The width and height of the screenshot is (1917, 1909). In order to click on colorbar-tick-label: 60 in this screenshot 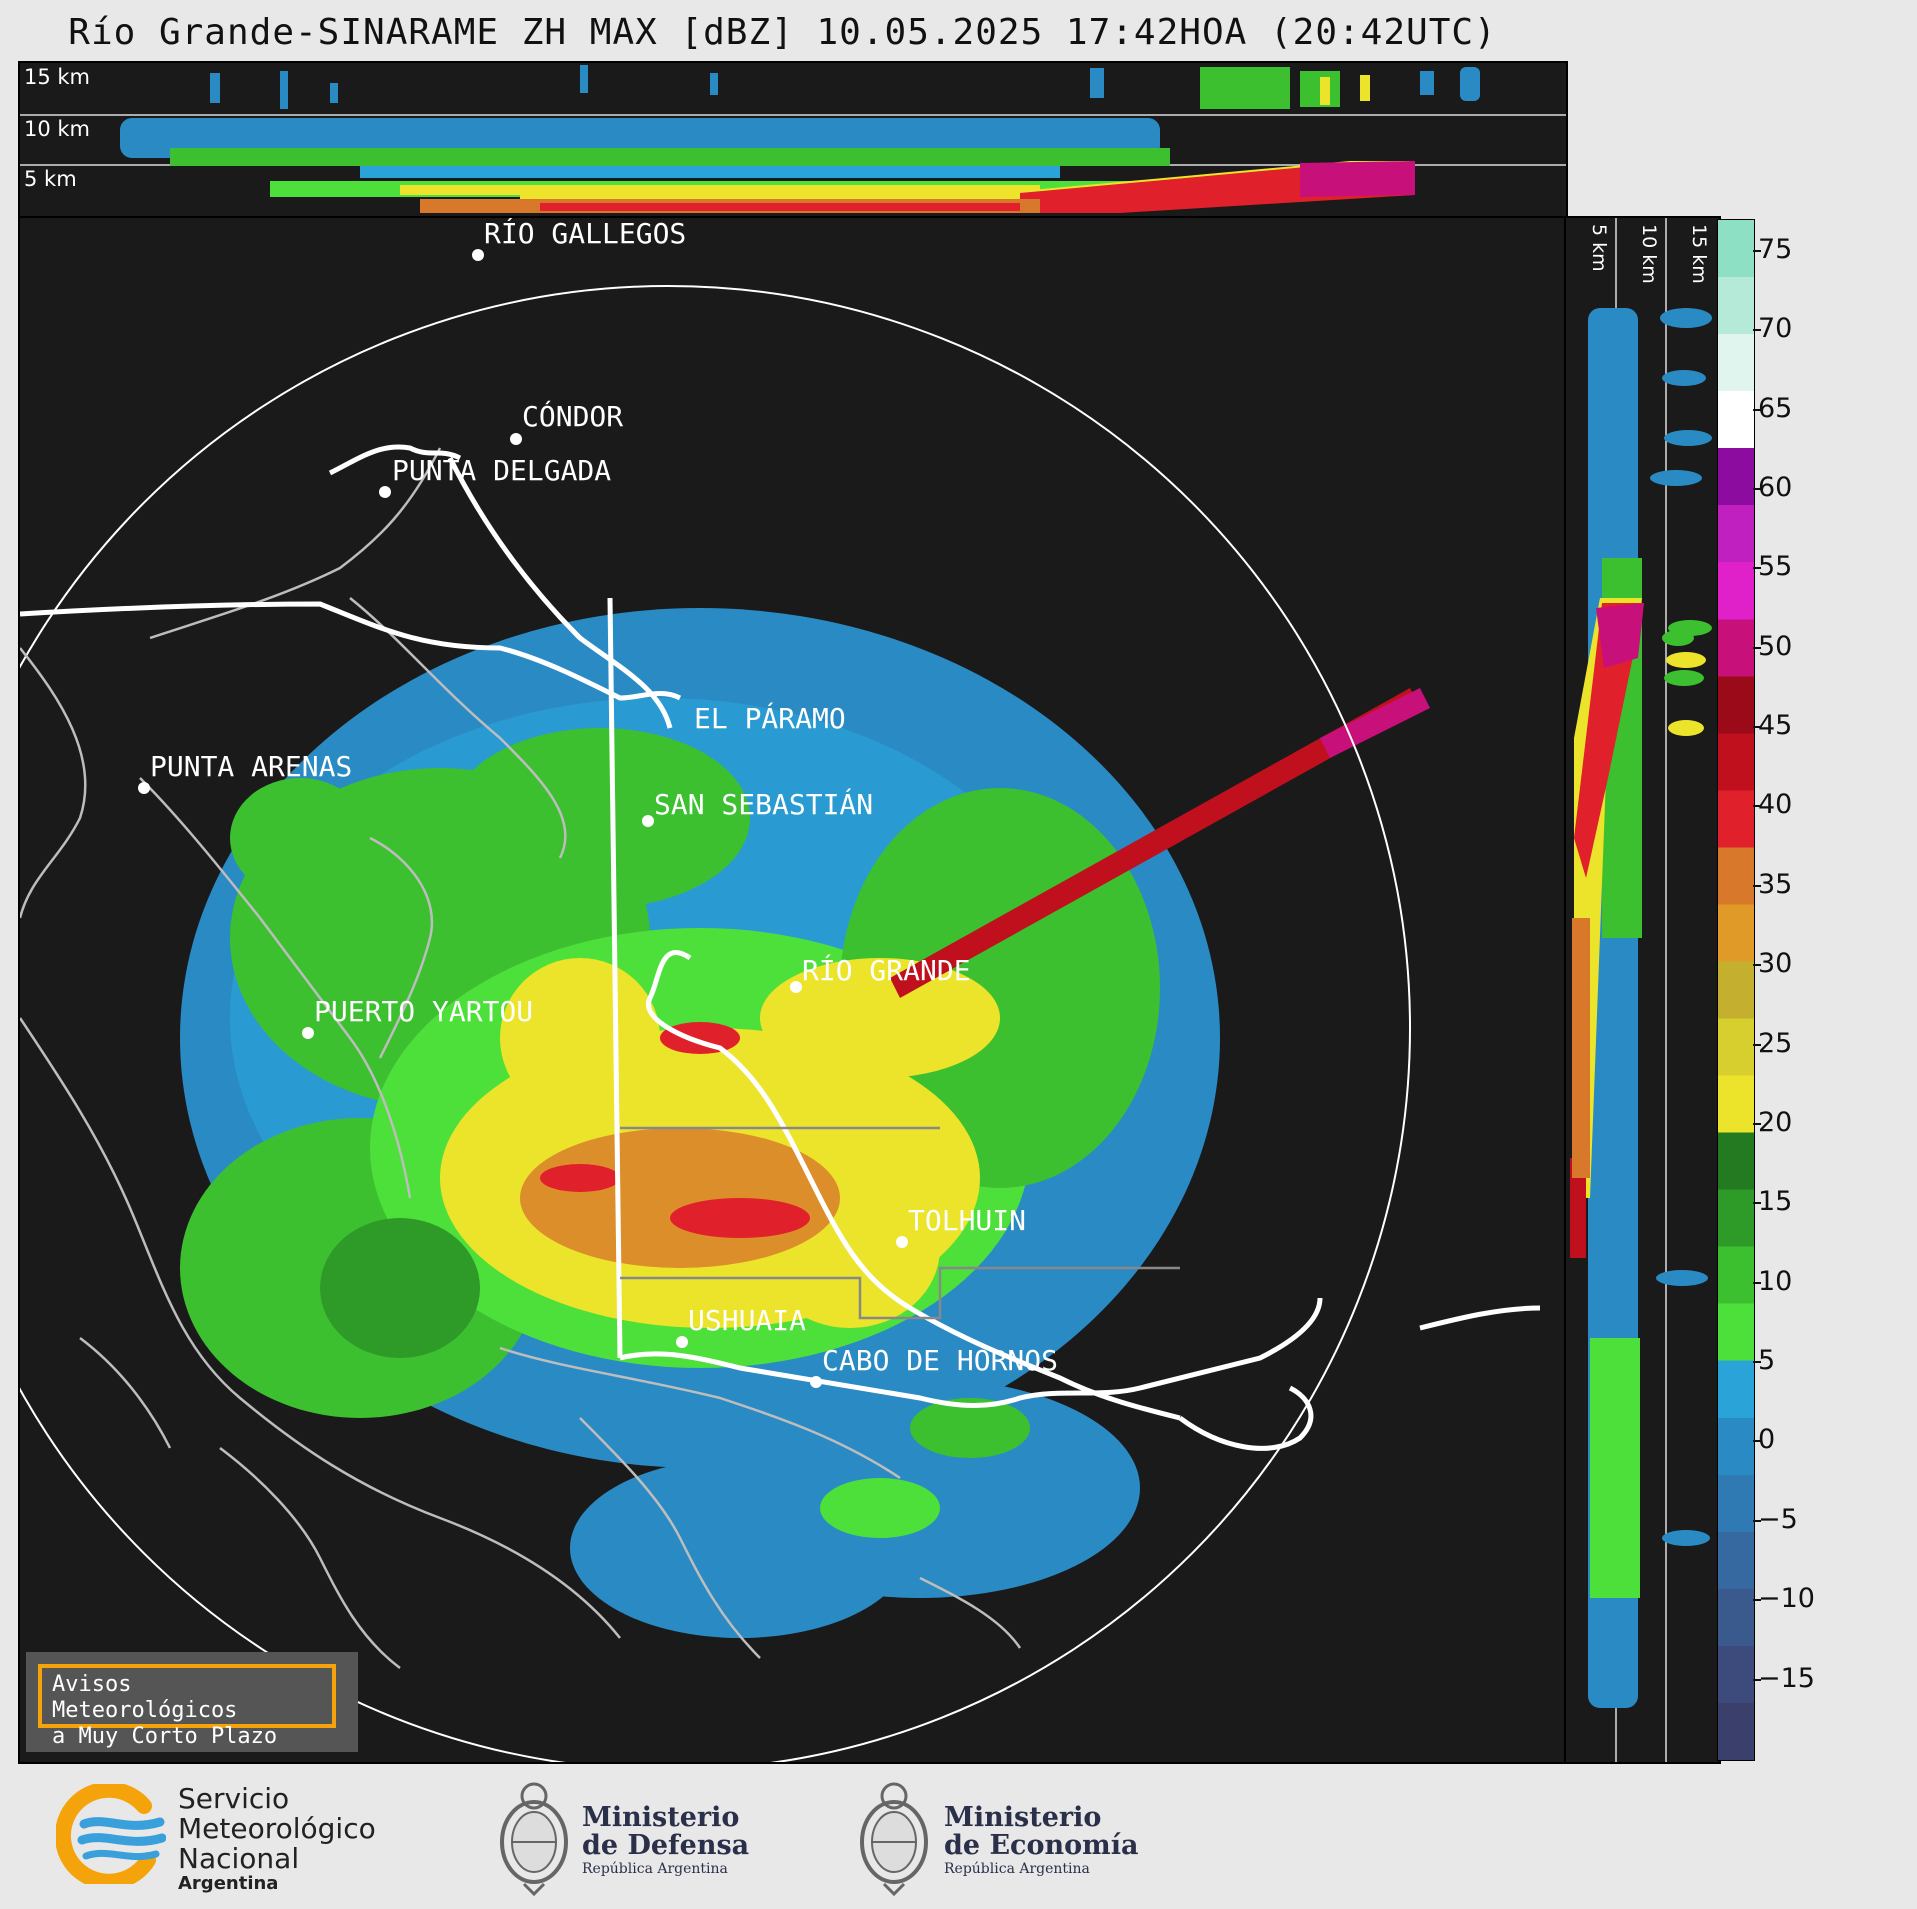, I will do `click(1775, 487)`.